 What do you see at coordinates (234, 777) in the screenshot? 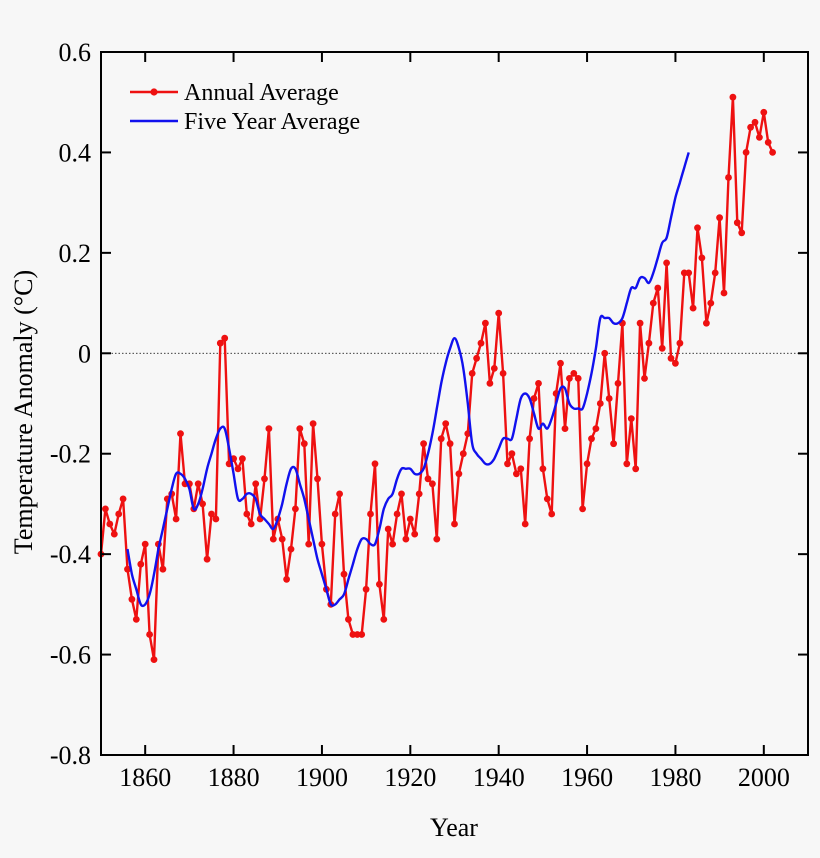
I see `x-tick-label: 1880` at bounding box center [234, 777].